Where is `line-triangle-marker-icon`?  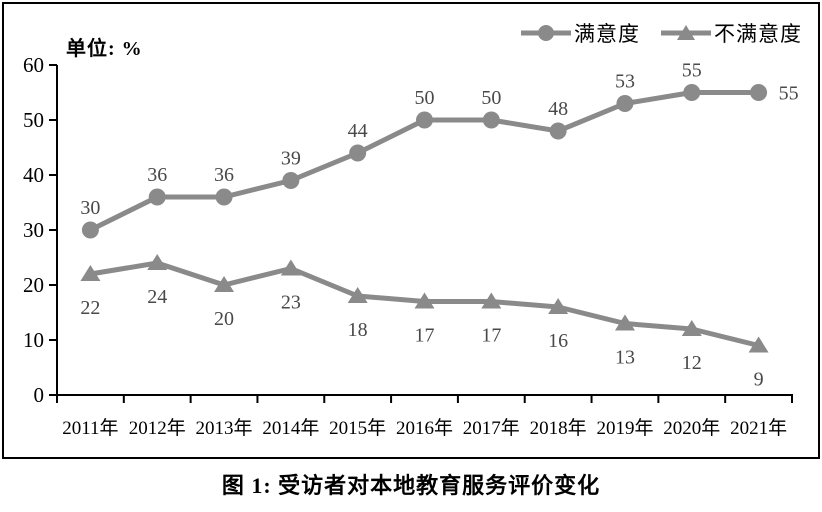 line-triangle-marker-icon is located at coordinates (686, 32).